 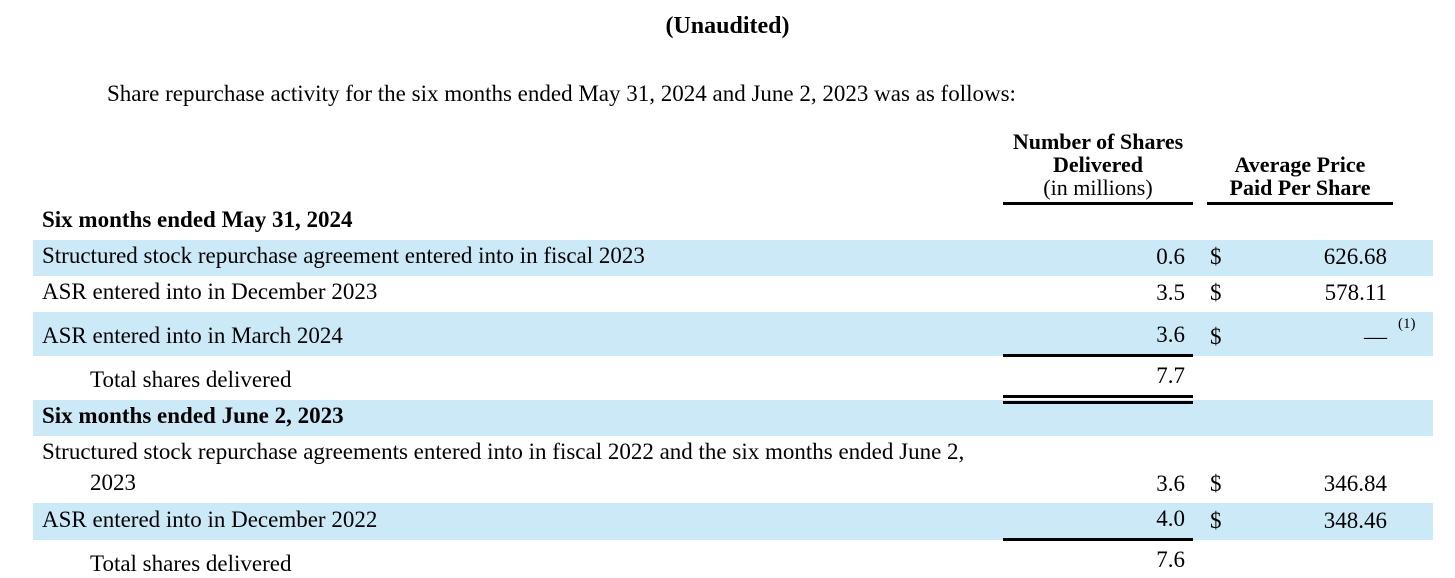 I want to click on footnote-cell: (1), so click(x=1413, y=334).